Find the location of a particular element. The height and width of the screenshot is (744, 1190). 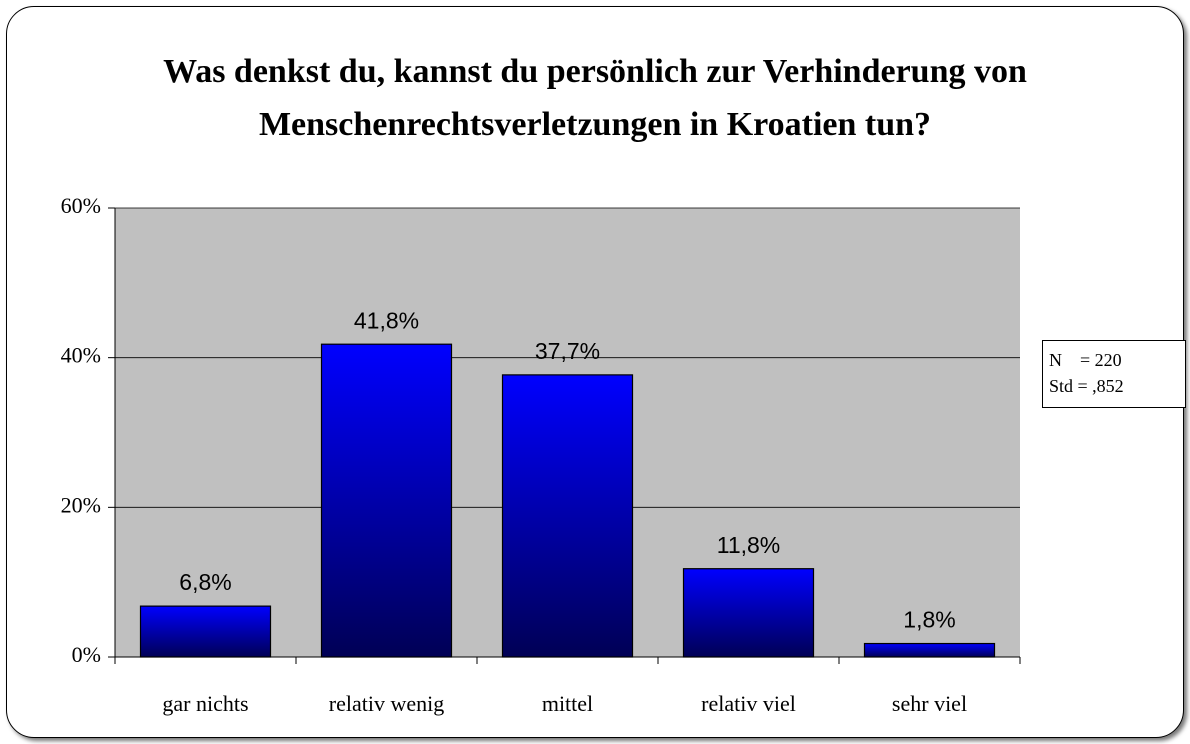

x-tick-label: gar nichts is located at coordinates (205, 703).